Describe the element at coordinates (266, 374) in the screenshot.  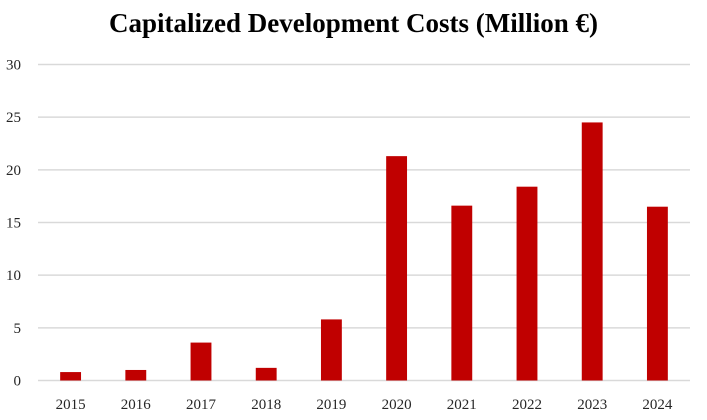
I see `bar-2018` at that location.